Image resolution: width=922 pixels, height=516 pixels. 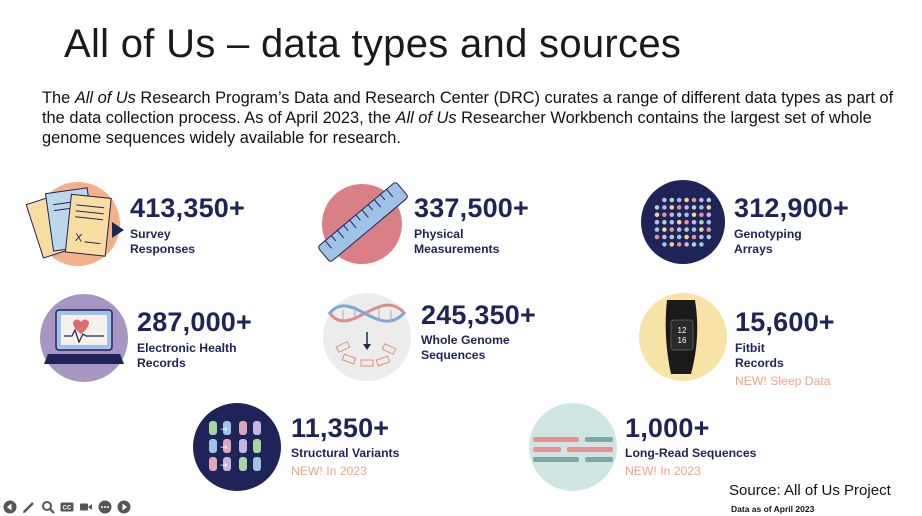 I want to click on fitbit-time-hour: 12, so click(x=682, y=330).